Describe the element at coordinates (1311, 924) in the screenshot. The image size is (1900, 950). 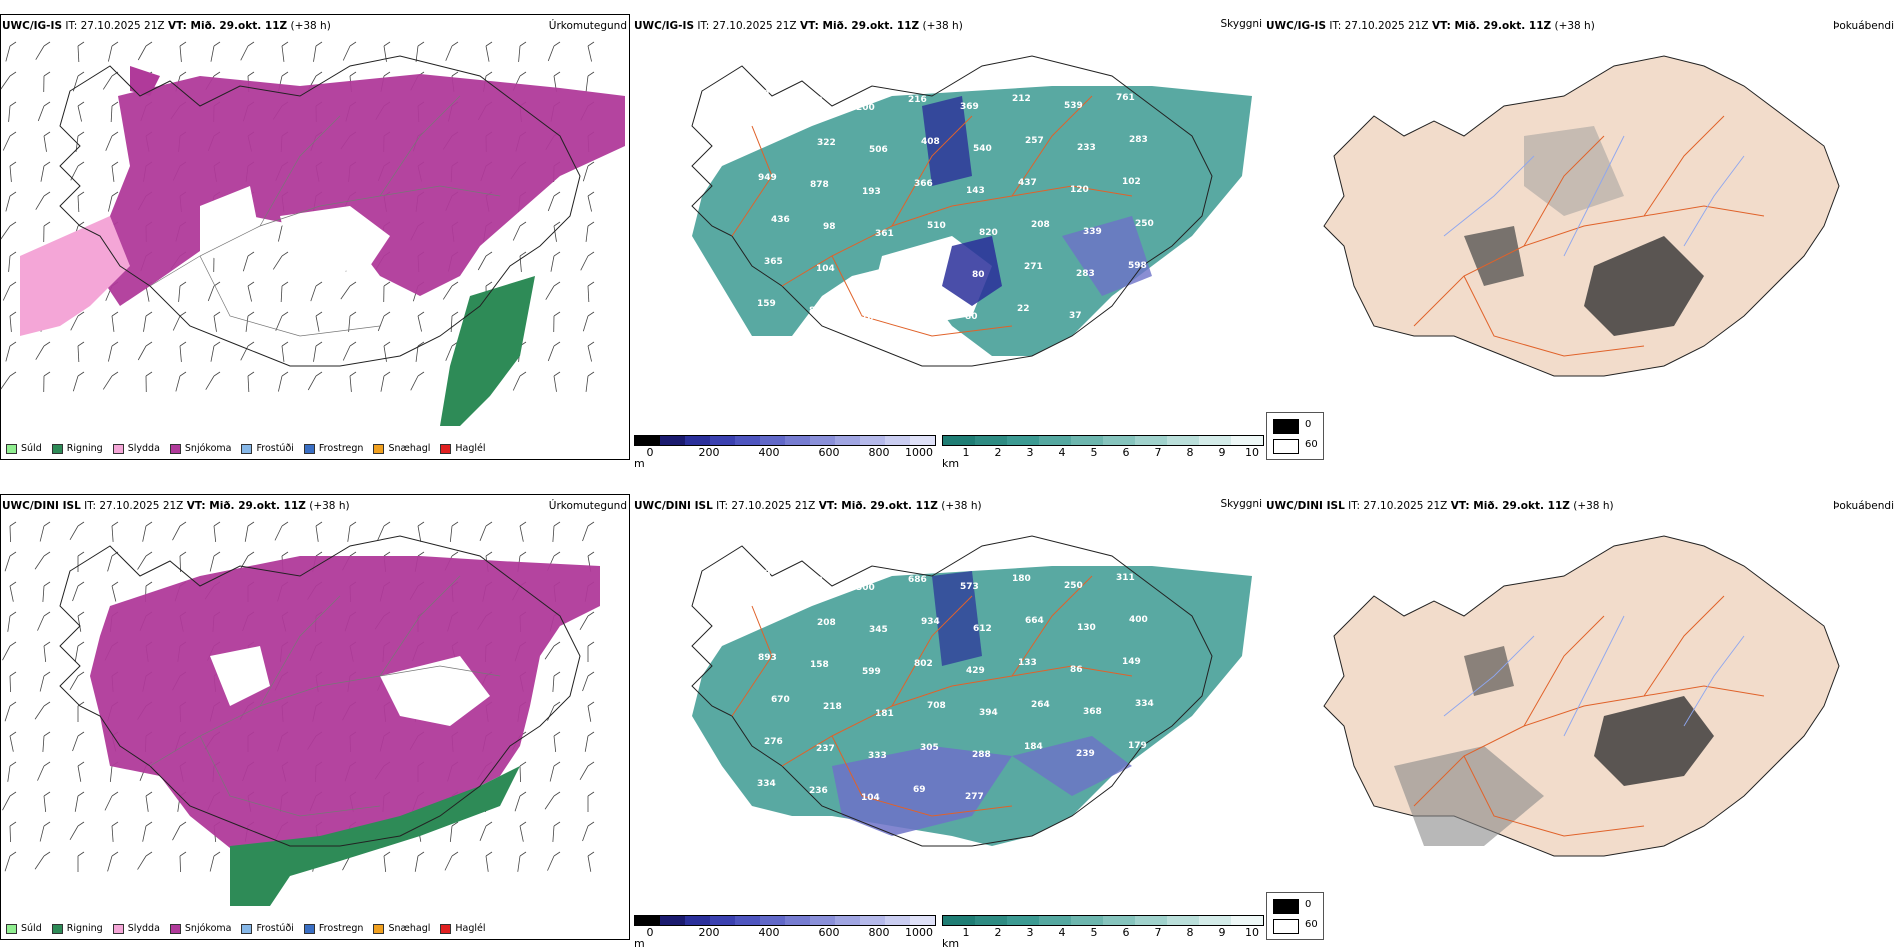
I see `fog-key-low-label: 60` at that location.